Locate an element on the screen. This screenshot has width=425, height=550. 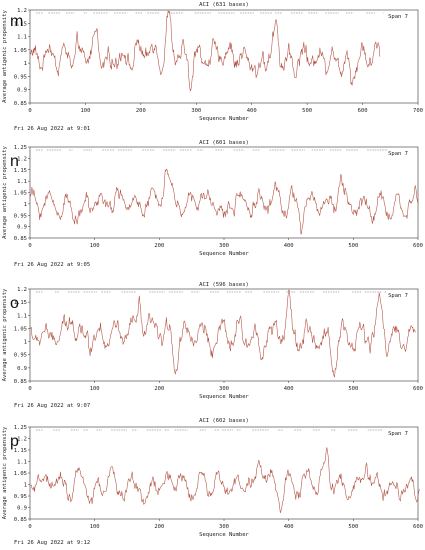
chart-title: ACI (596 bases) is located at coordinates (224, 285).